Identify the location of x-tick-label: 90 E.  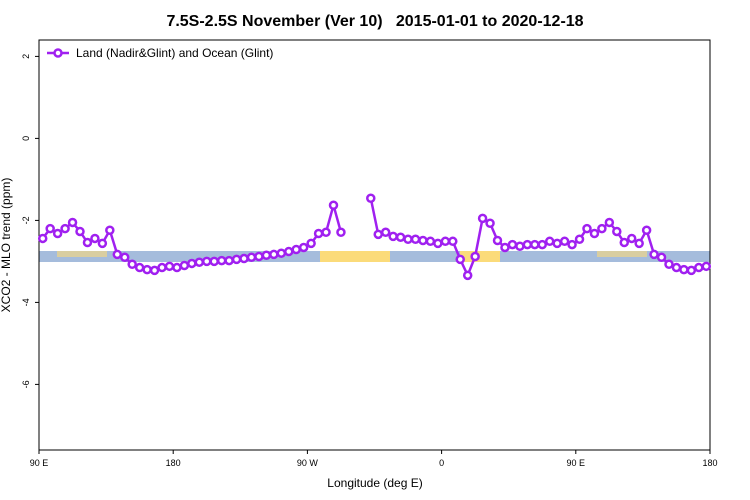
(39, 463).